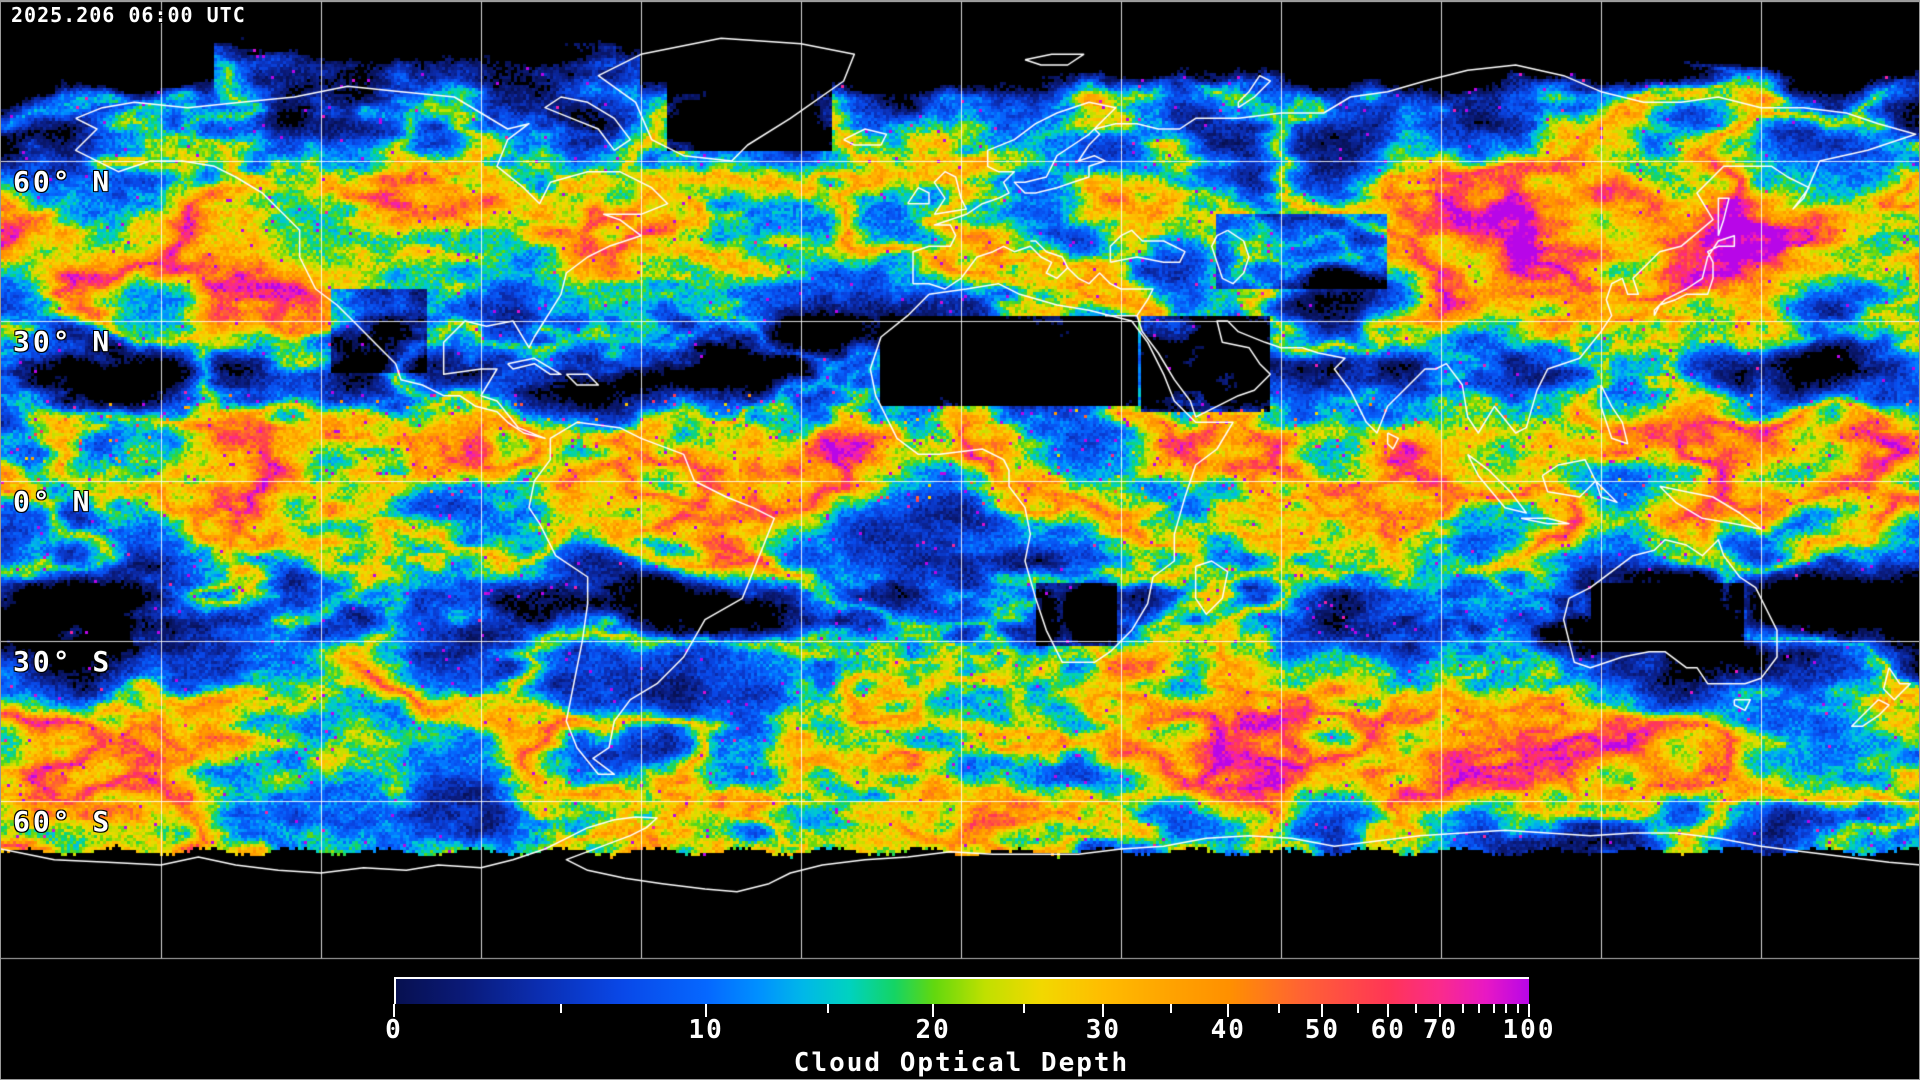 The image size is (1920, 1080). What do you see at coordinates (63, 181) in the screenshot?
I see `latitude-label: 60° N` at bounding box center [63, 181].